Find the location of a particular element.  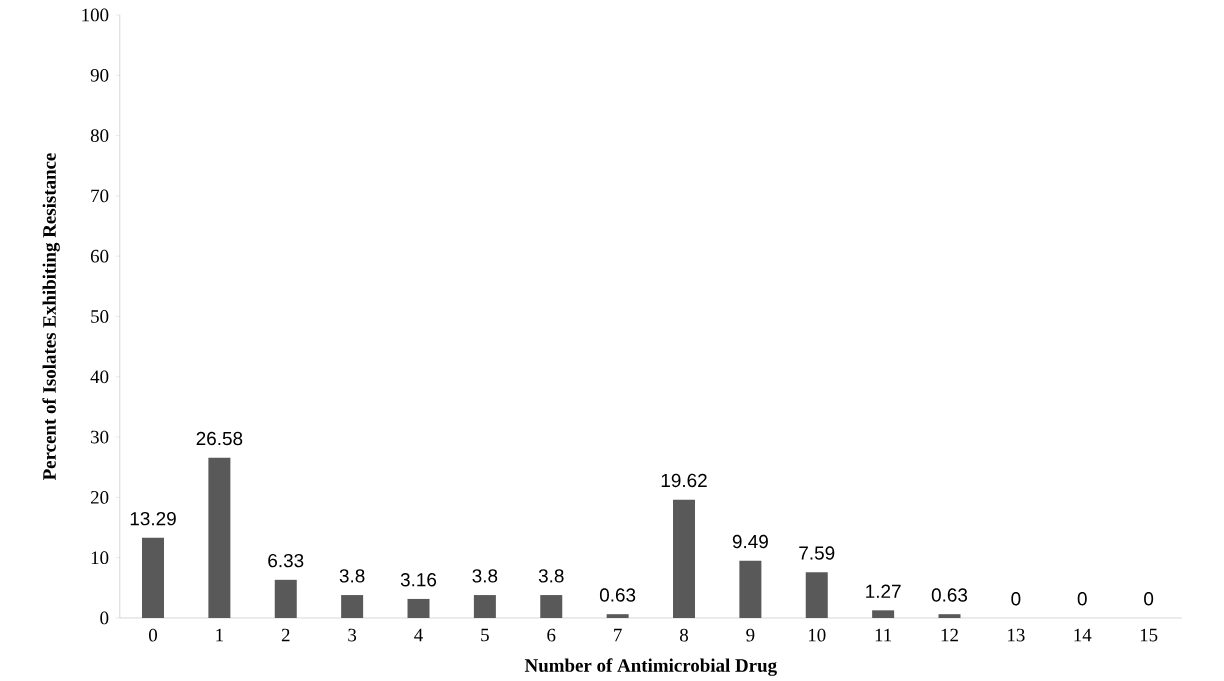

data-label: 13.29 is located at coordinates (153, 518).